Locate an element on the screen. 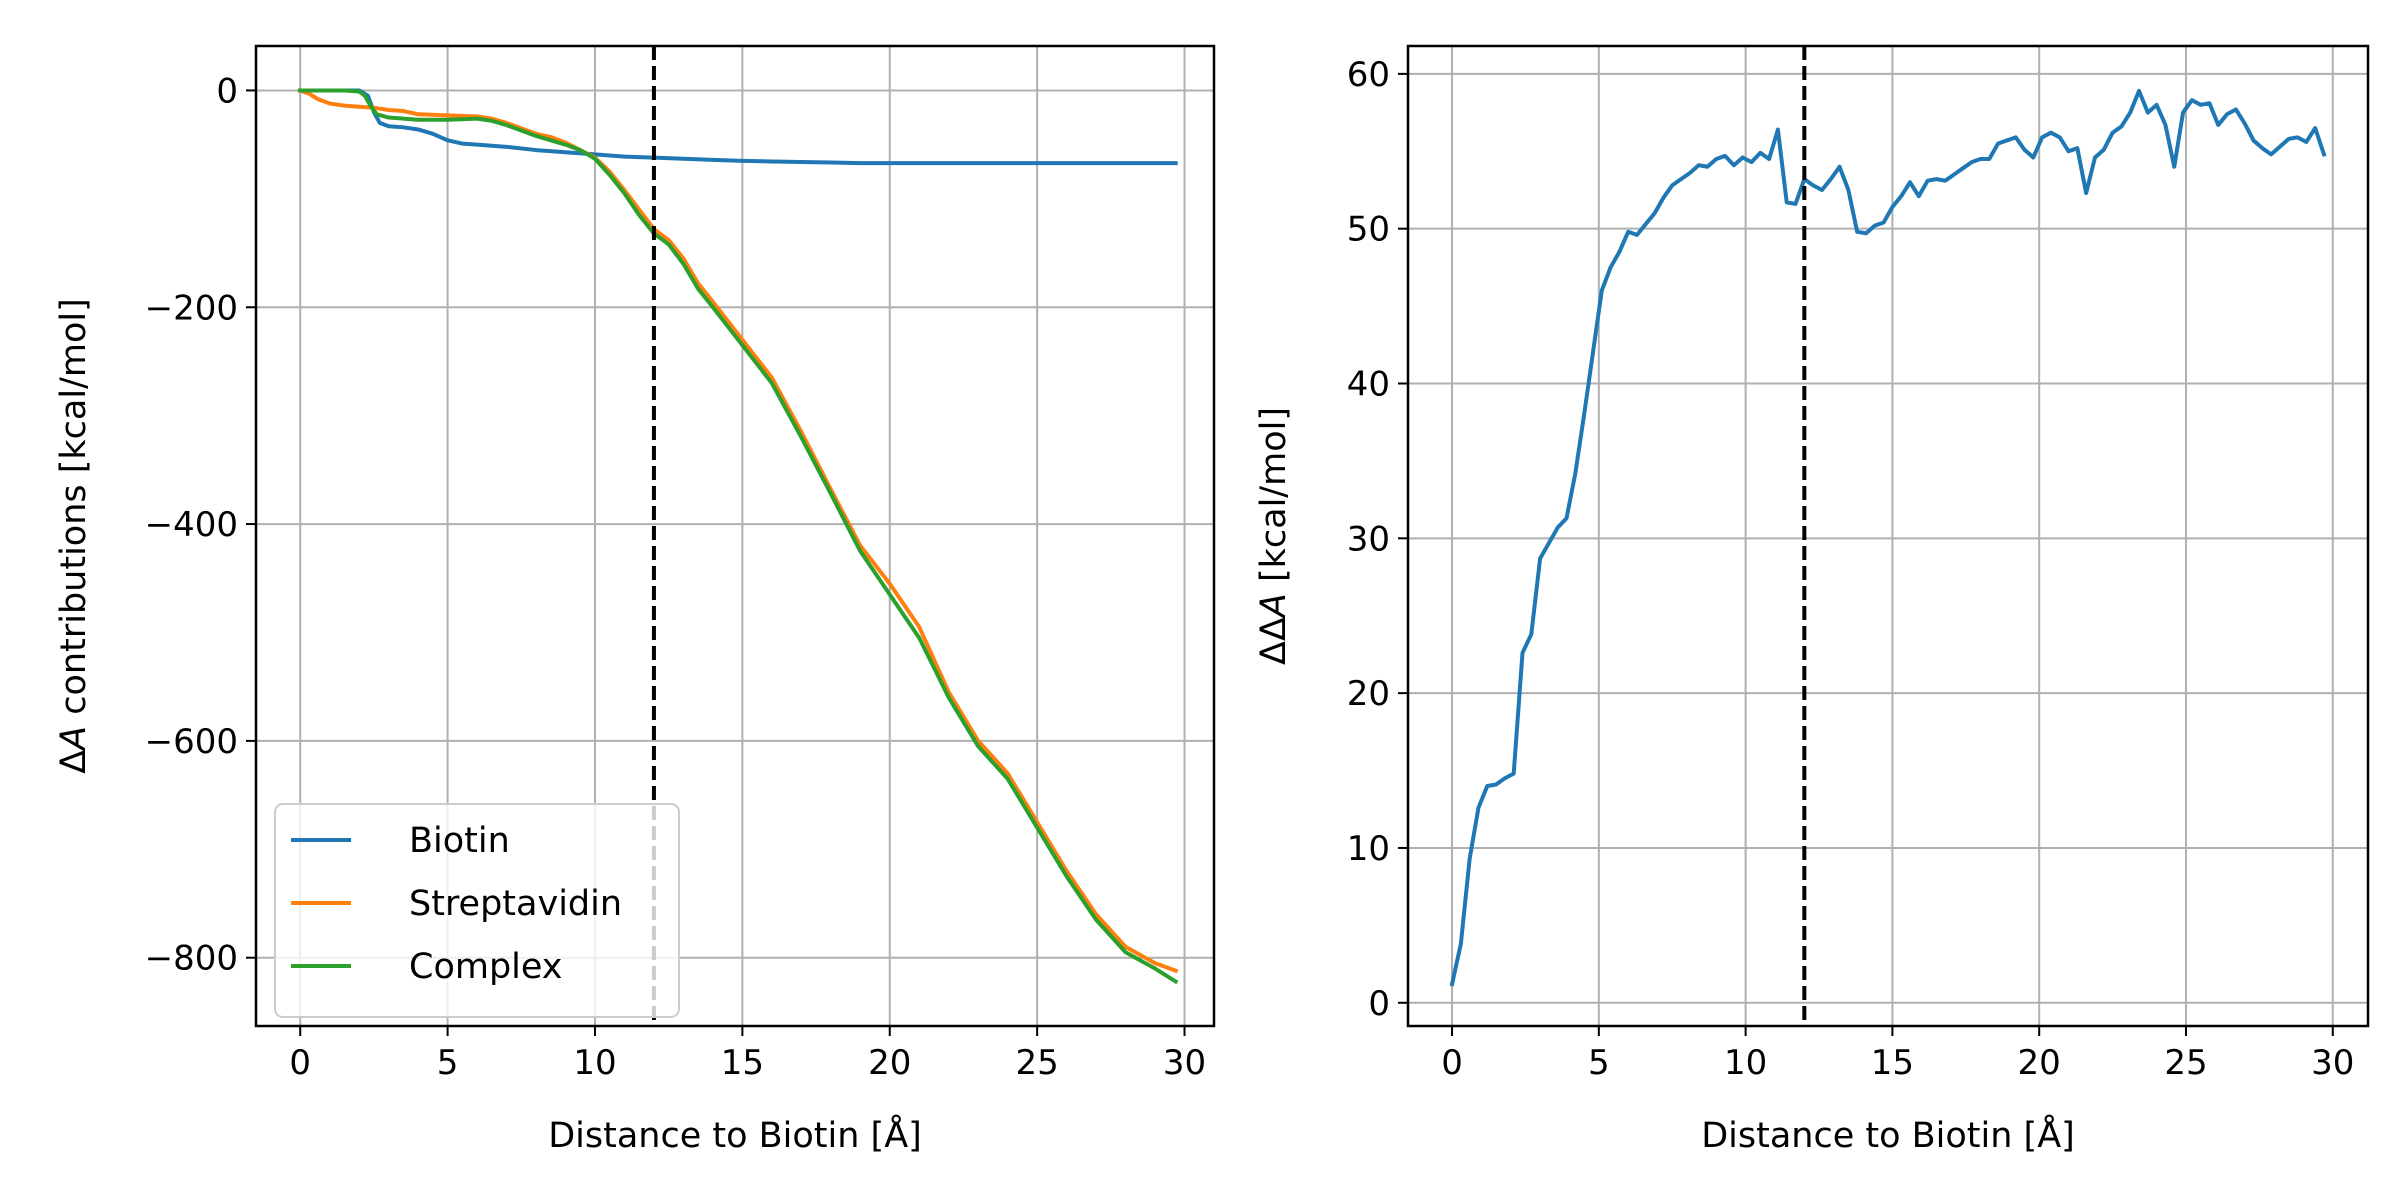 The width and height of the screenshot is (2400, 1200). legend-label-complex: Complex is located at coordinates (486, 967).